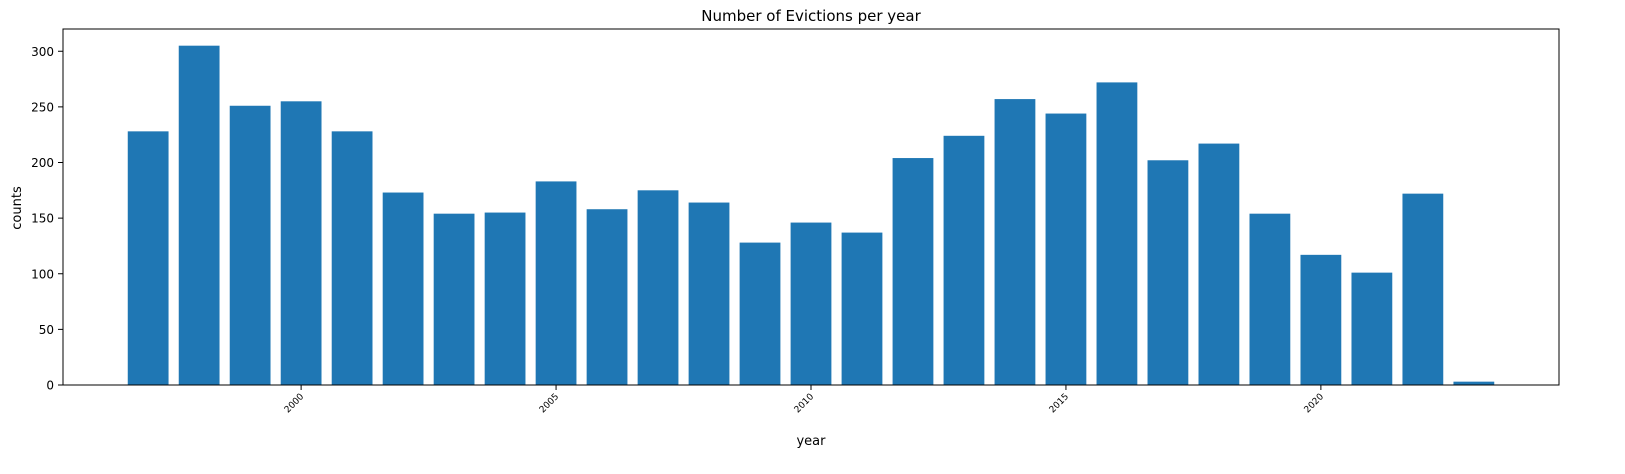 This screenshot has height=474, width=1625. Describe the element at coordinates (403, 288) in the screenshot. I see `bar-2002` at that location.